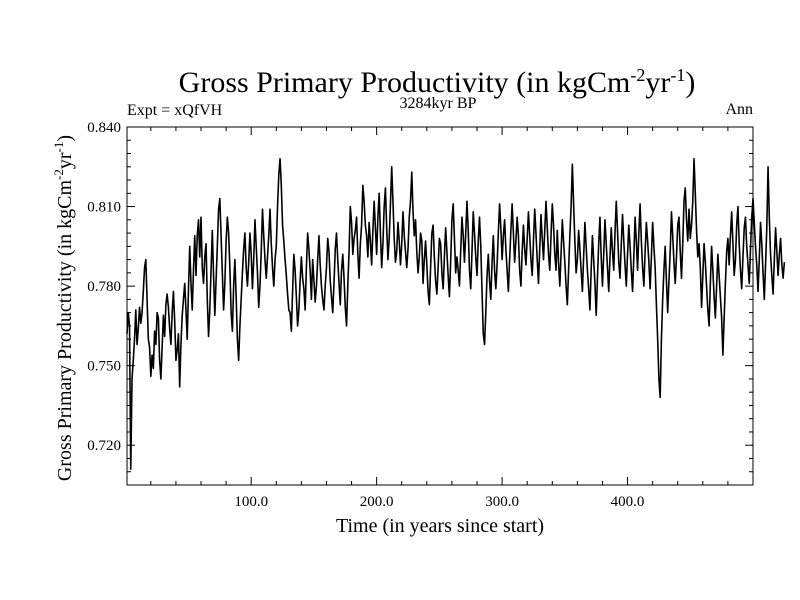 The width and height of the screenshot is (800, 600). Describe the element at coordinates (104, 446) in the screenshot. I see `y-tick-label: 0.720` at that location.